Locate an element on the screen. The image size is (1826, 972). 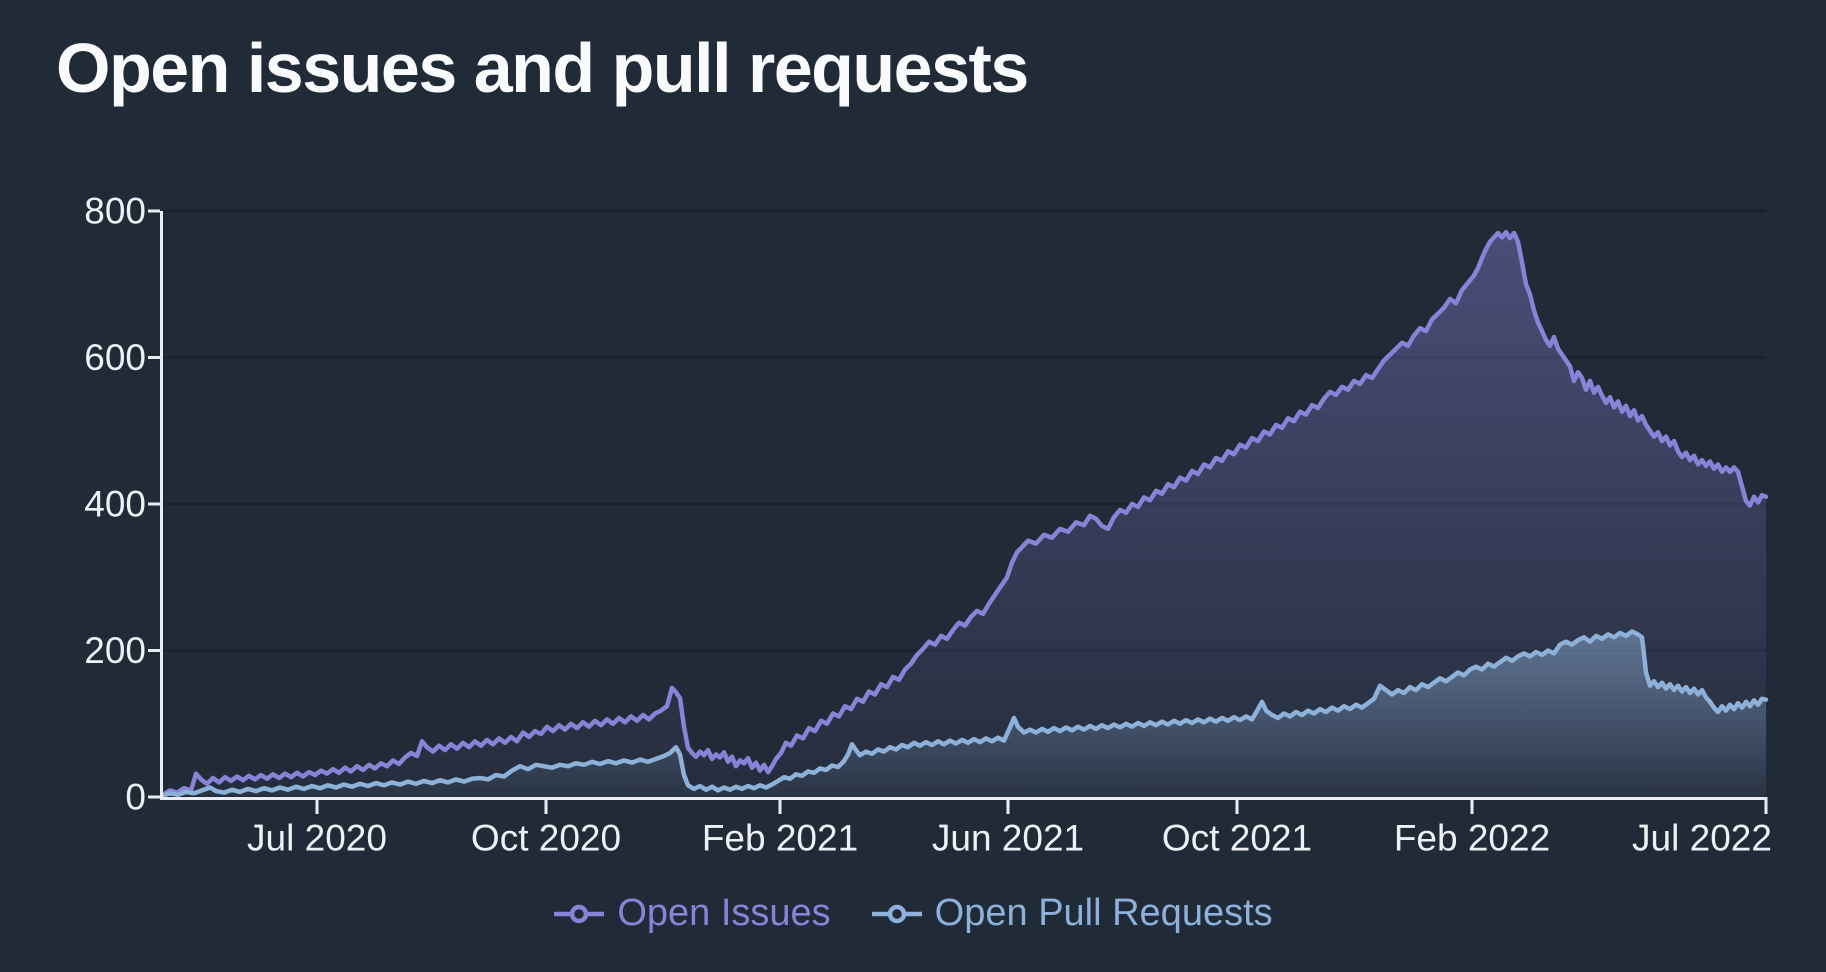
page-title: Open issues and pull requests is located at coordinates (542, 68).